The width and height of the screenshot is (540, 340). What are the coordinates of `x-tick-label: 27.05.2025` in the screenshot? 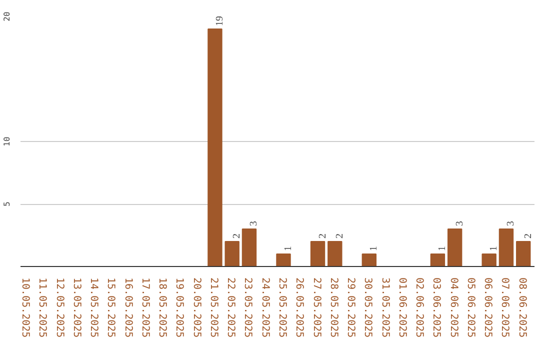 It's located at (316, 308).